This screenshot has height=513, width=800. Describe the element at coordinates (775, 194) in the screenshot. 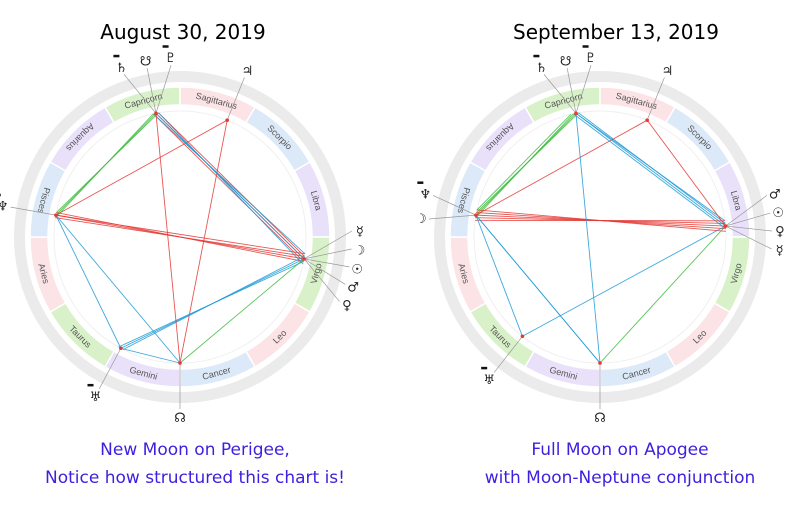

I see `planet-glyph-virgo-planets-3: ♂` at that location.